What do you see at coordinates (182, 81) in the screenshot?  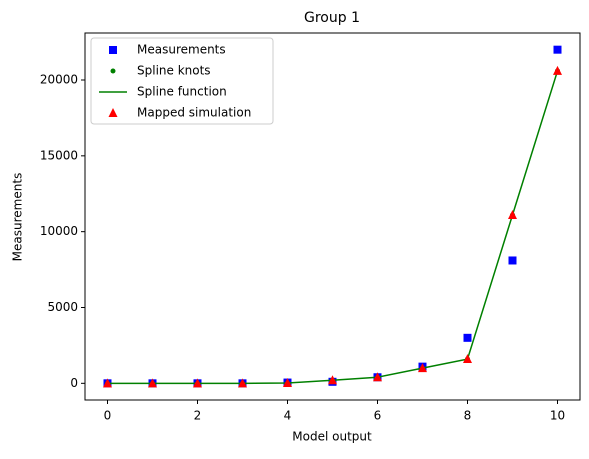 I see `legend-box` at bounding box center [182, 81].